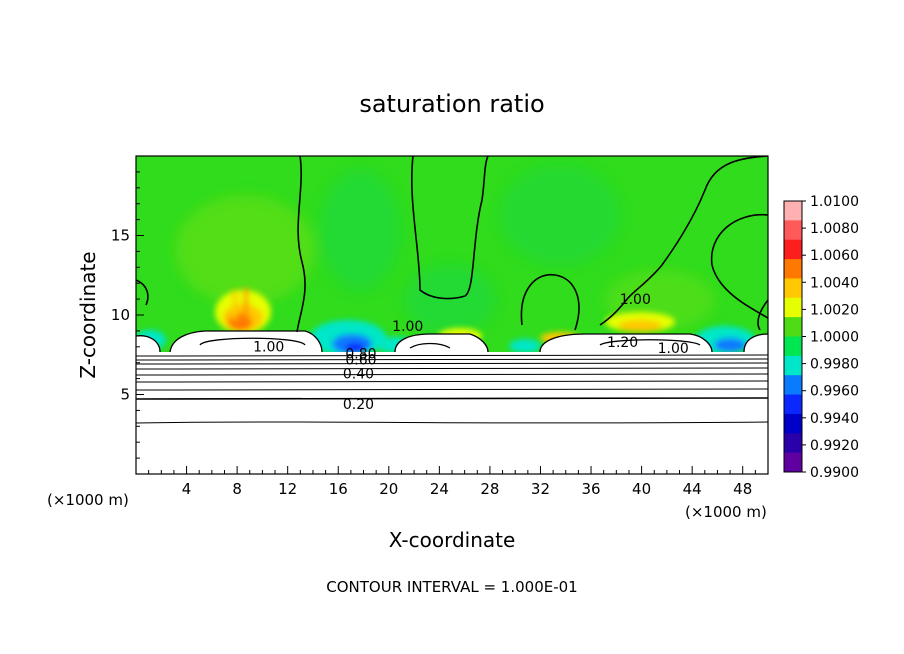  I want to click on colorbar-label: 0.9960, so click(834, 392).